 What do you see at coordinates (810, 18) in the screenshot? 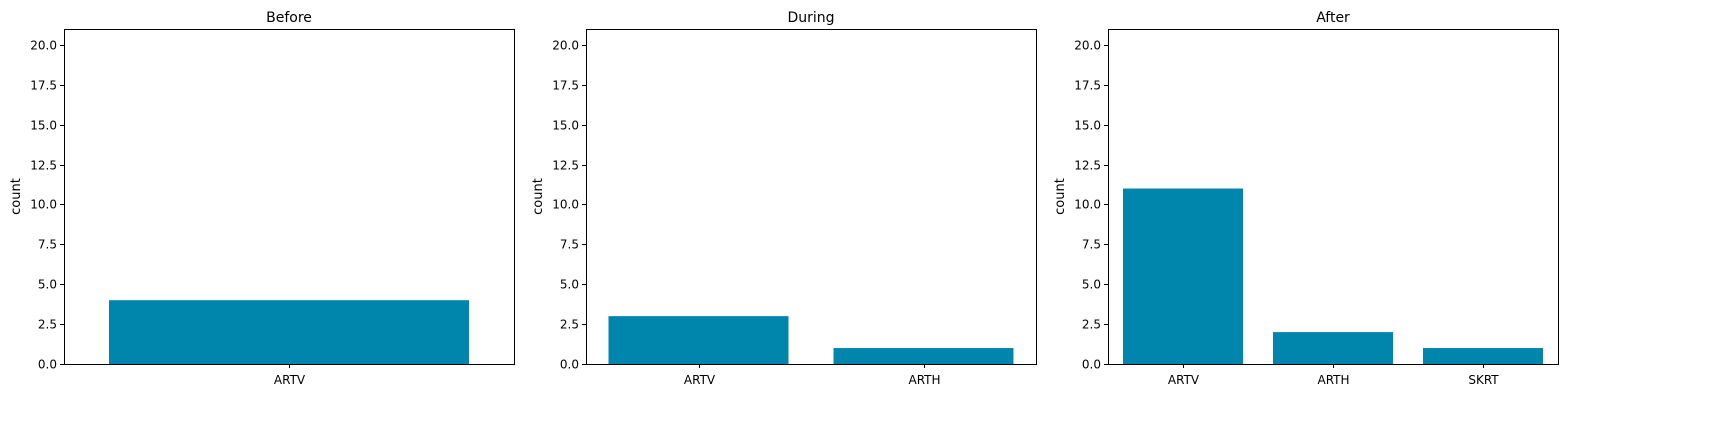
I see `chart-title: During` at bounding box center [810, 18].